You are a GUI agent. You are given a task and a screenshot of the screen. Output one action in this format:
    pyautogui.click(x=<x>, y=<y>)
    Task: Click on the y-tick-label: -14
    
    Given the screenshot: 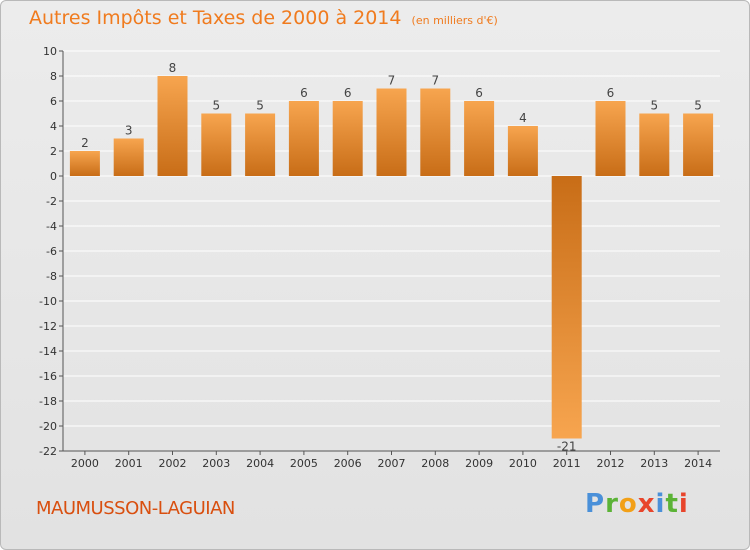 What is the action you would take?
    pyautogui.click(x=48, y=351)
    